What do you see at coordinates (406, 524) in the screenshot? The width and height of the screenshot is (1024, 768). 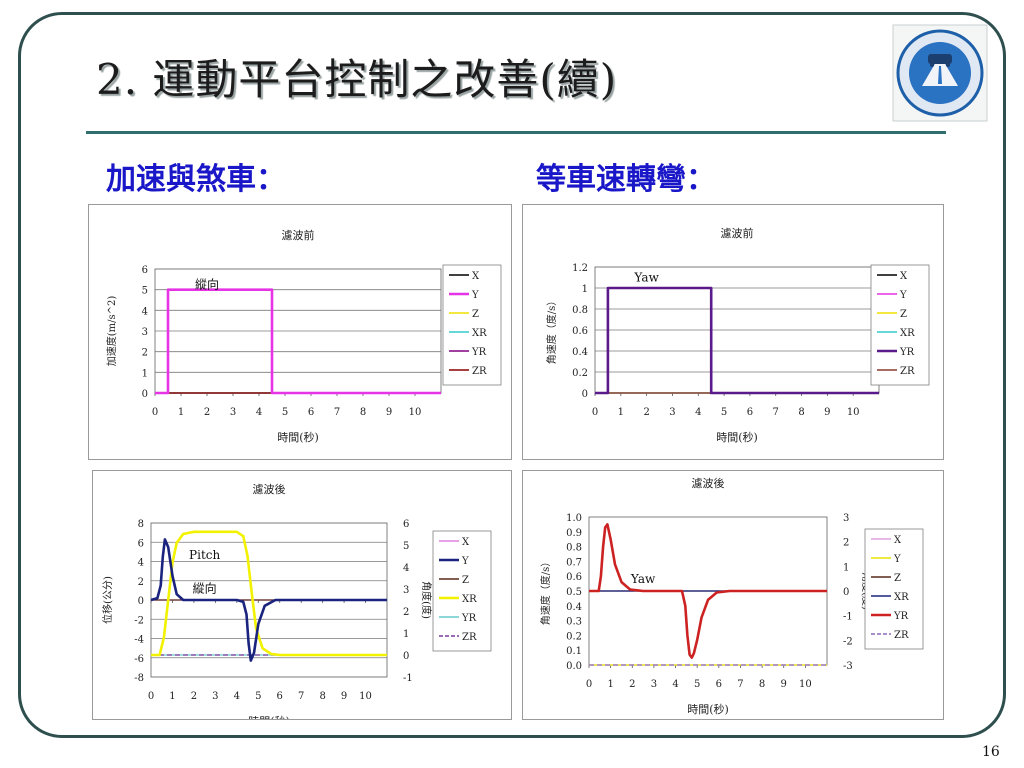 I see `y2-tick-label: 6` at bounding box center [406, 524].